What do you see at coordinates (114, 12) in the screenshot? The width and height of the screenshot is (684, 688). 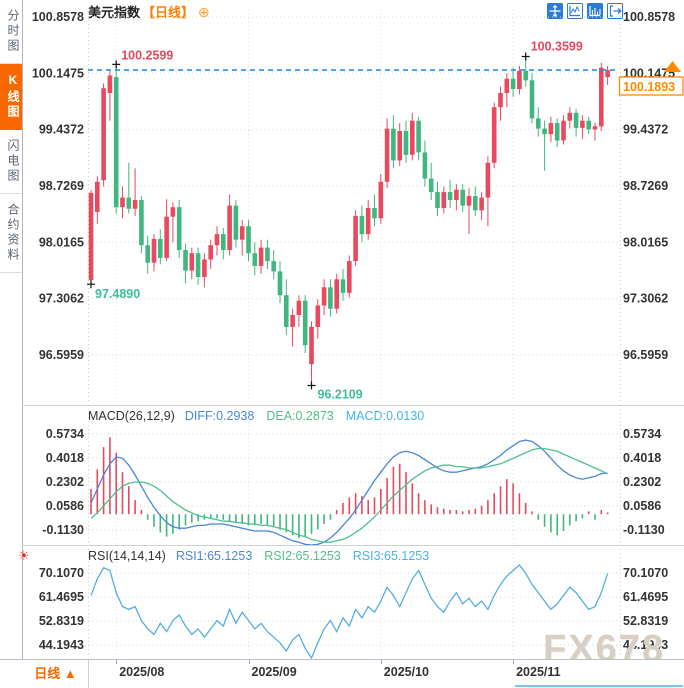 I see `symbol-name: 美元指数` at bounding box center [114, 12].